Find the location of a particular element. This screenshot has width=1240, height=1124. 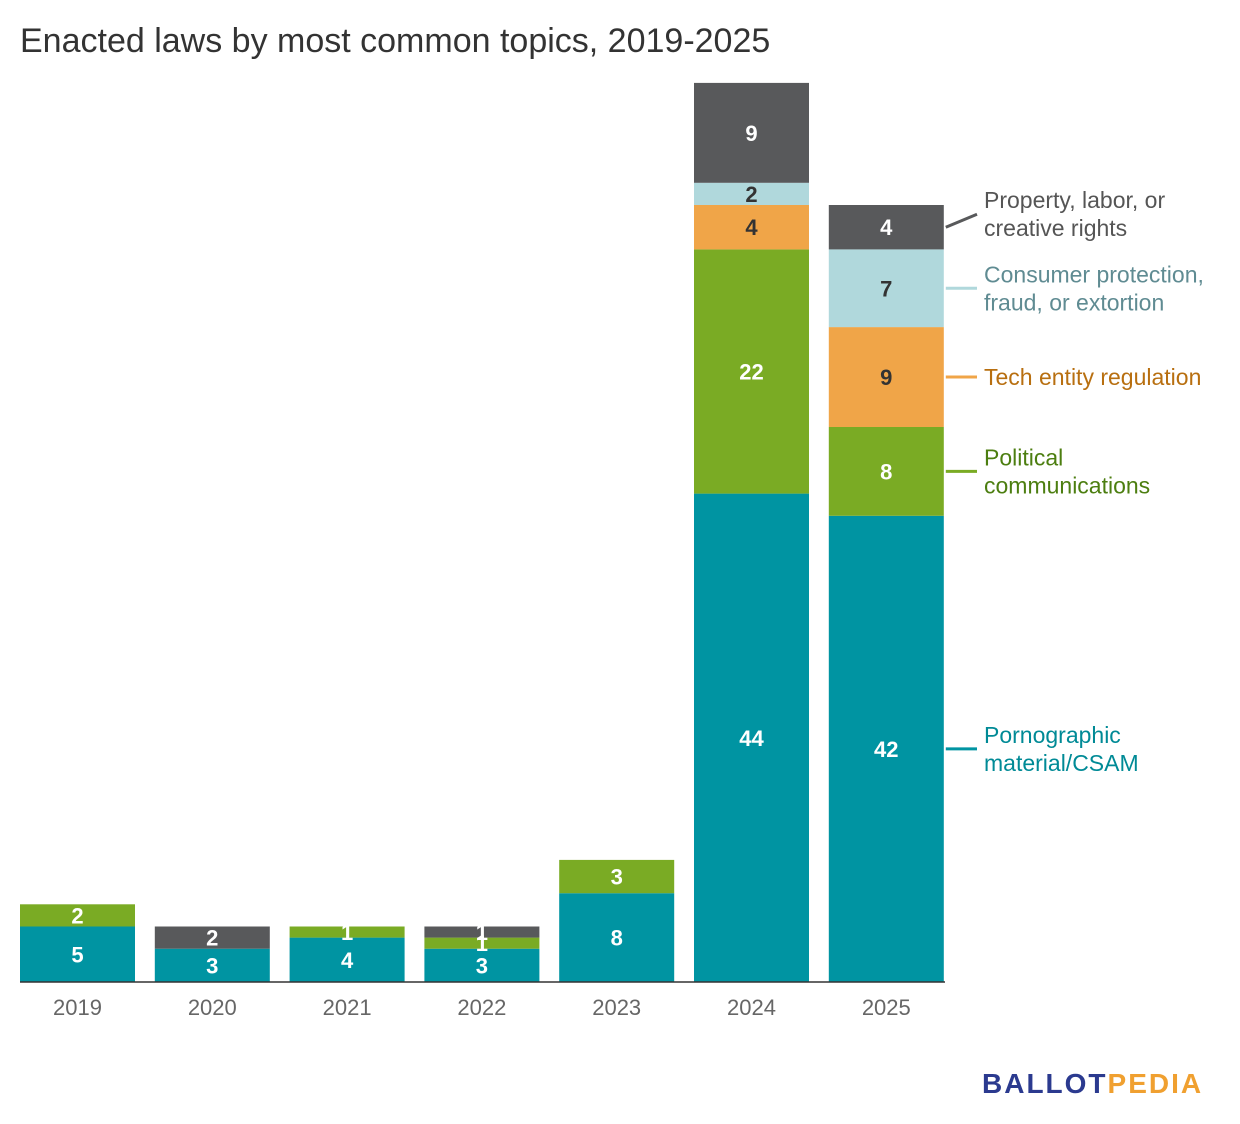

x-tick-label-2025: 2025 is located at coordinates (886, 1007).